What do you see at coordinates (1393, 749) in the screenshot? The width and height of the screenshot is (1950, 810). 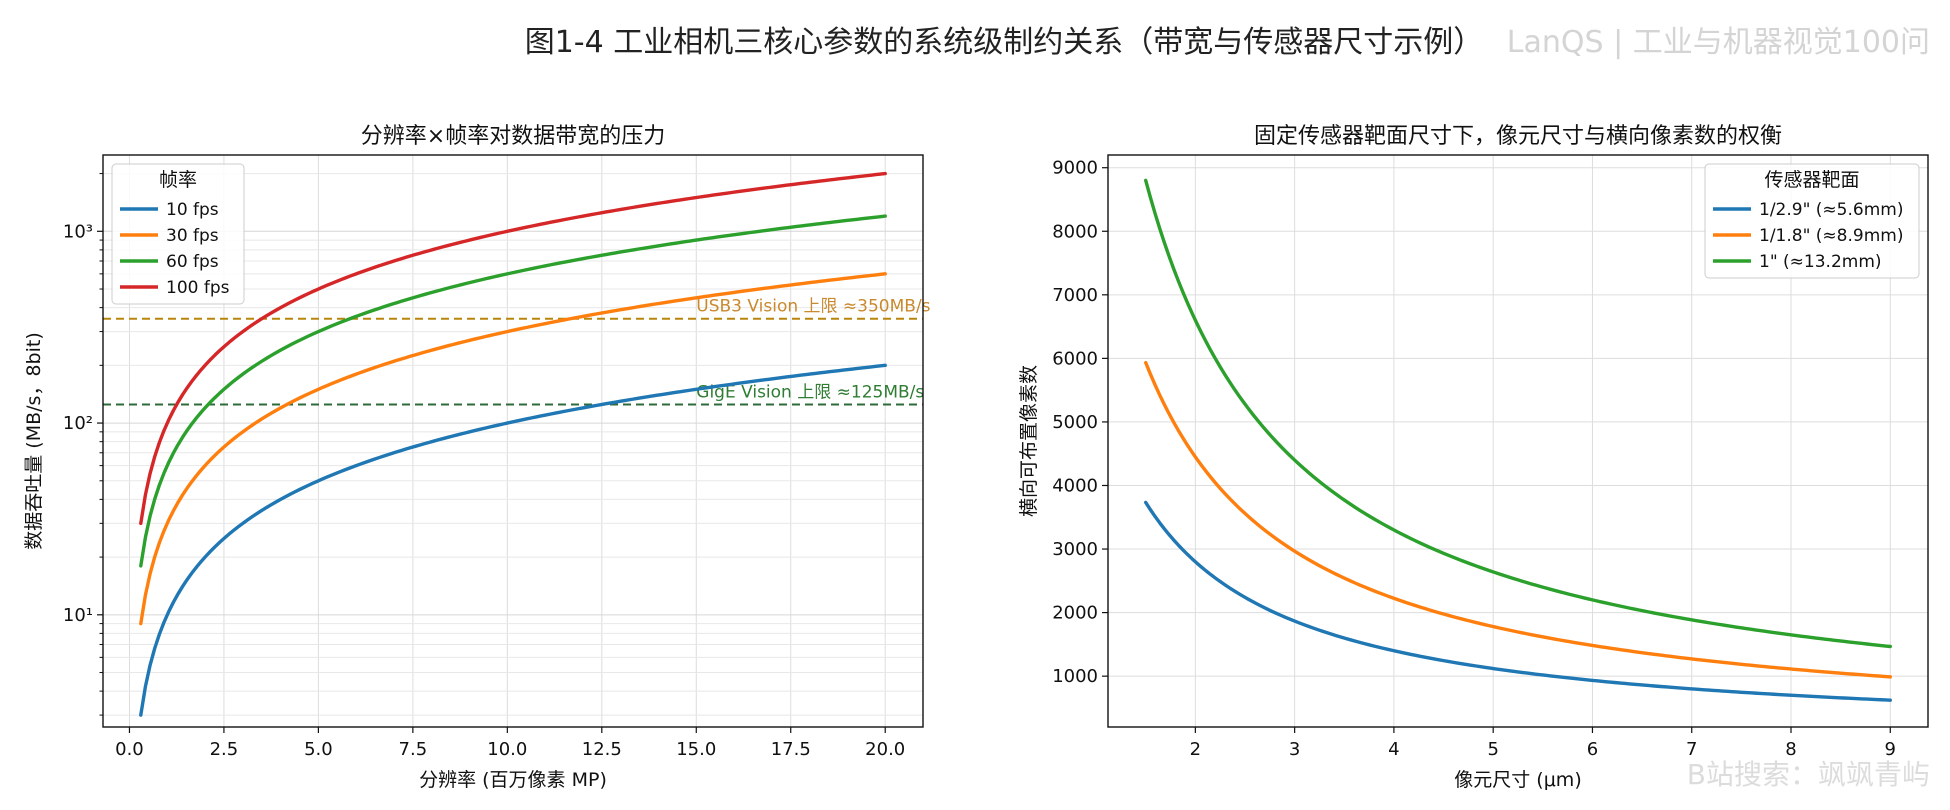 I see `x-tick-label: 4` at bounding box center [1393, 749].